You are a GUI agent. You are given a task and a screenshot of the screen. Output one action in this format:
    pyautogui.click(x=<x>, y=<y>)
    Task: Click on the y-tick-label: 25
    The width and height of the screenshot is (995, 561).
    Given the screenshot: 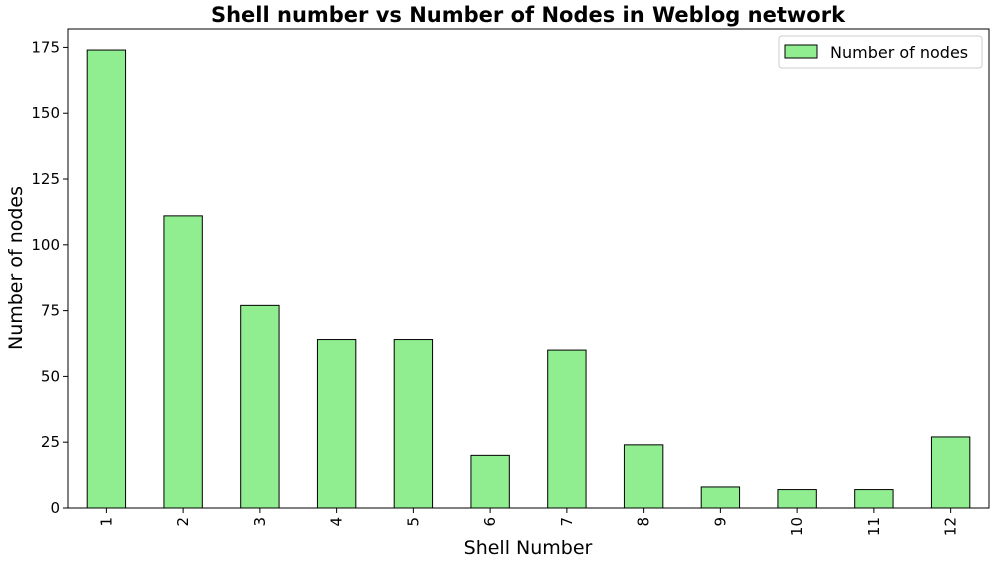 What is the action you would take?
    pyautogui.click(x=50, y=442)
    